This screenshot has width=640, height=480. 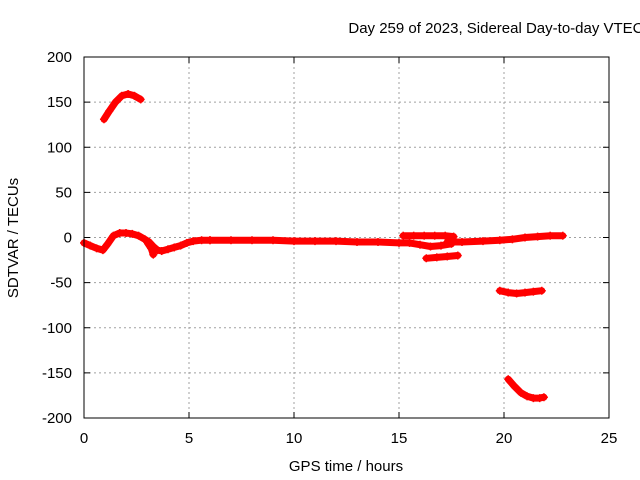 I want to click on y-tick-label: -200, so click(x=57, y=418).